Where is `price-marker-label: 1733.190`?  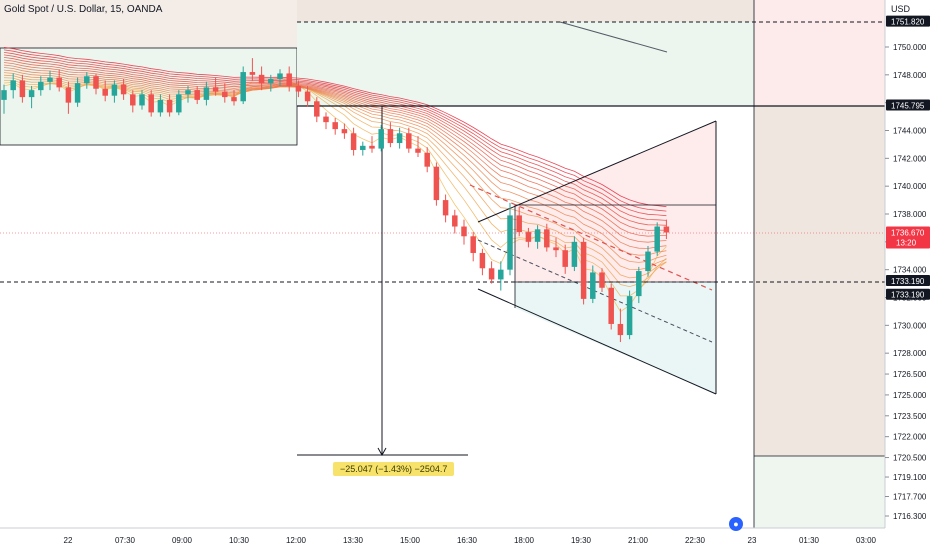 price-marker-label: 1733.190 is located at coordinates (908, 281).